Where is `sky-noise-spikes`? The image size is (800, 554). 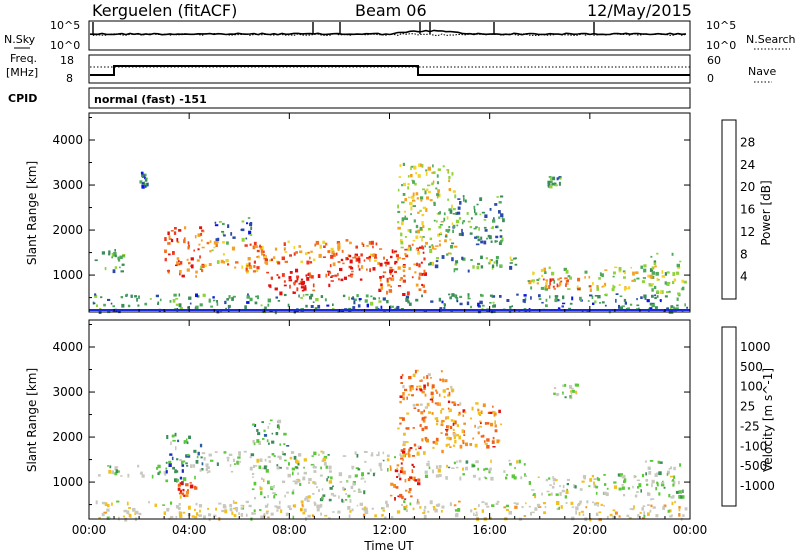
sky-noise-spikes is located at coordinates (343, 28).